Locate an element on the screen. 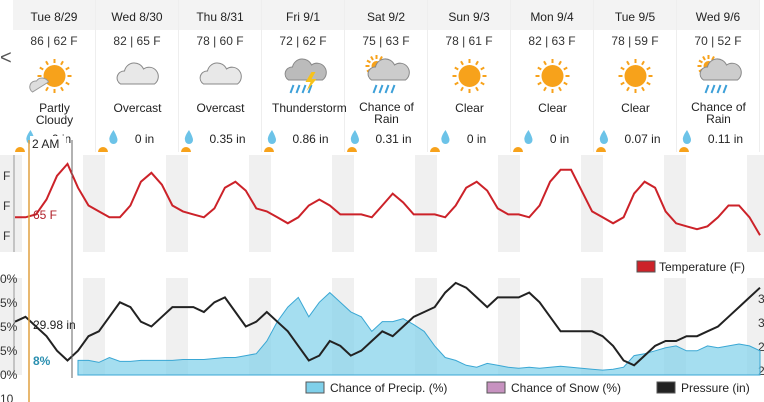 The width and height of the screenshot is (764, 402). day-temps: 82 | 63 F is located at coordinates (552, 41).